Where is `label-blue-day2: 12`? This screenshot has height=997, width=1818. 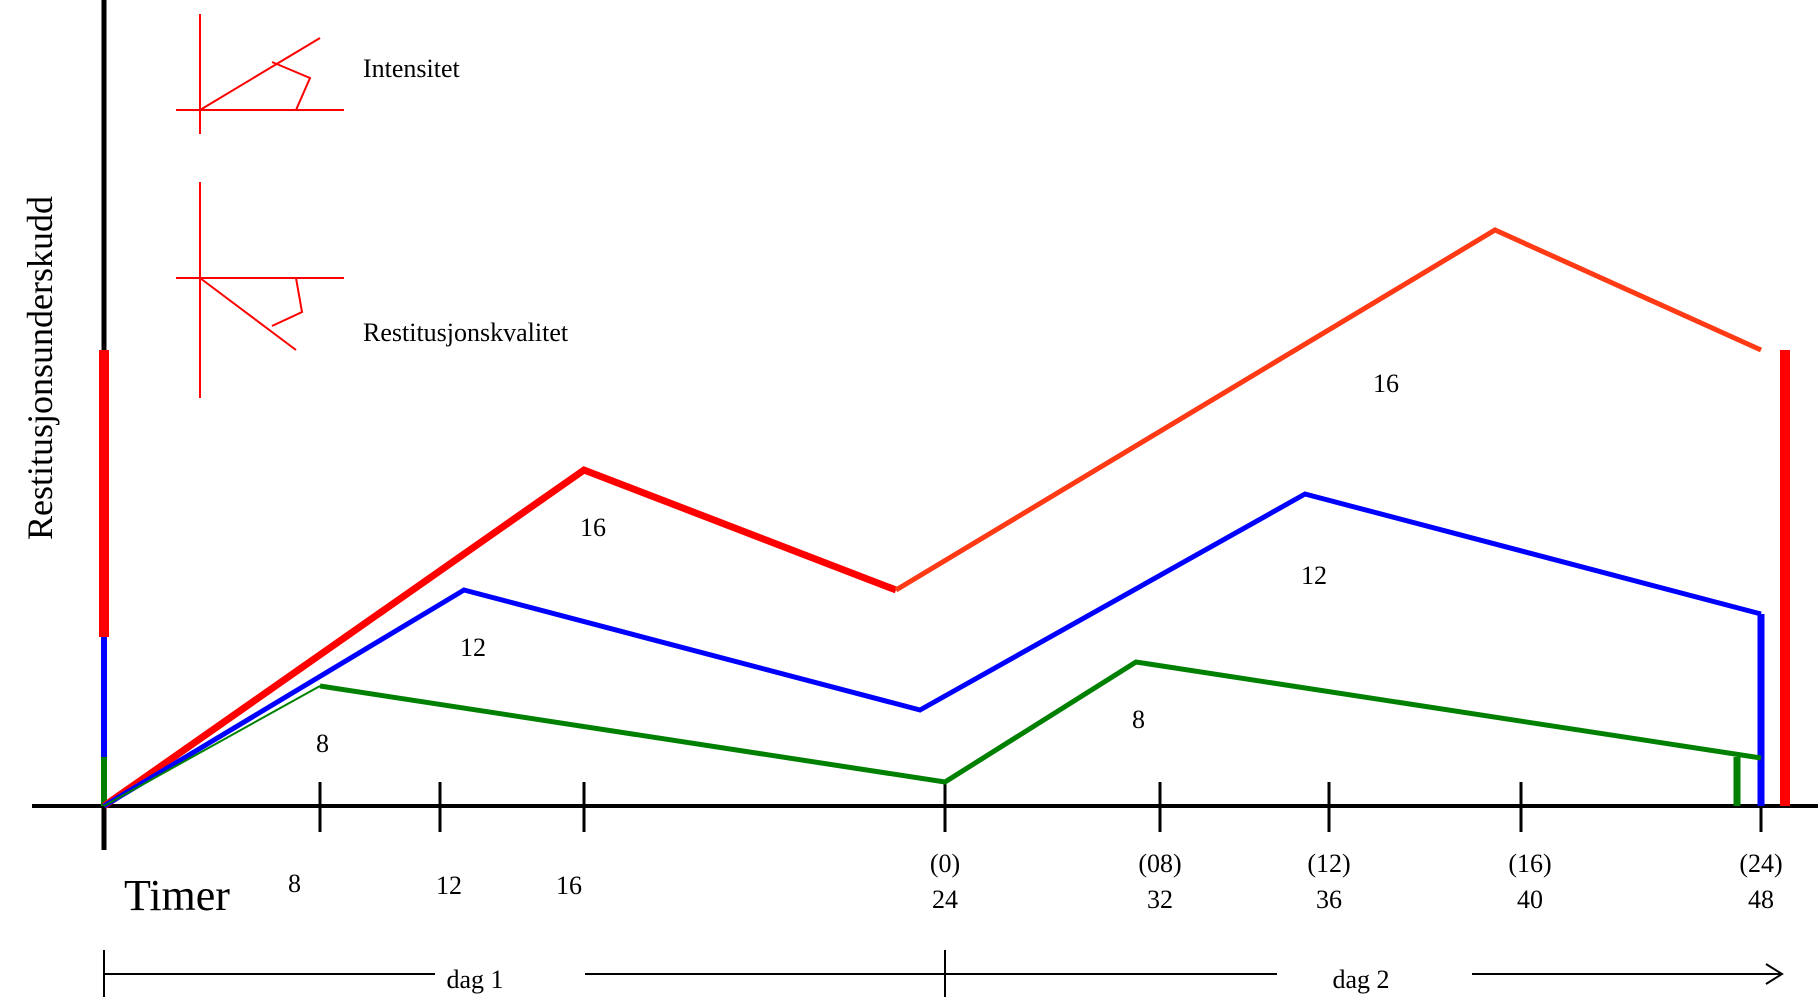
label-blue-day2: 12 is located at coordinates (1314, 575).